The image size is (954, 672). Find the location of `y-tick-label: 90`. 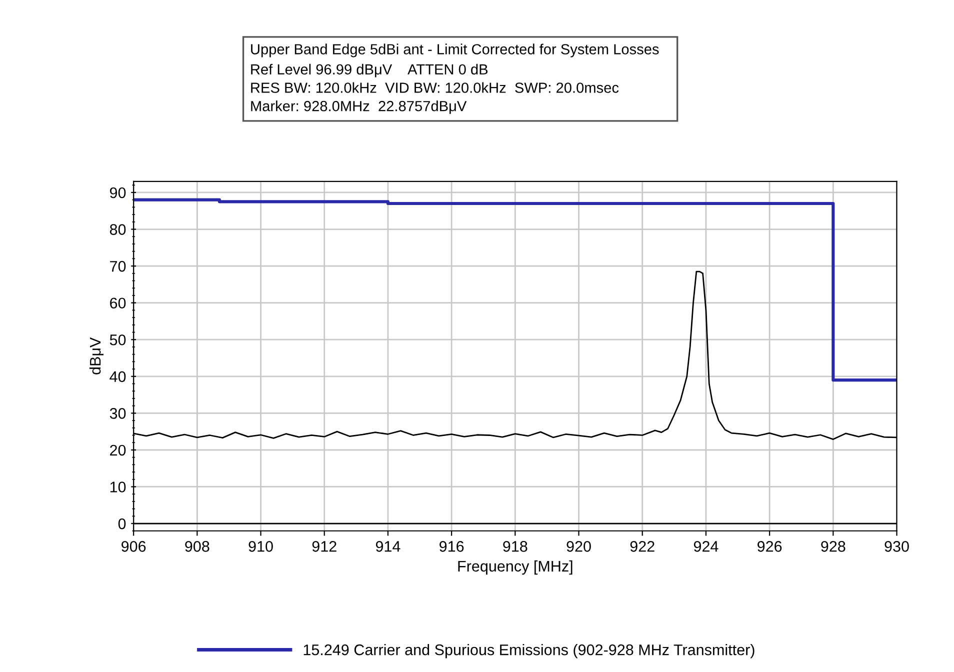

y-tick-label: 90 is located at coordinates (118, 192).